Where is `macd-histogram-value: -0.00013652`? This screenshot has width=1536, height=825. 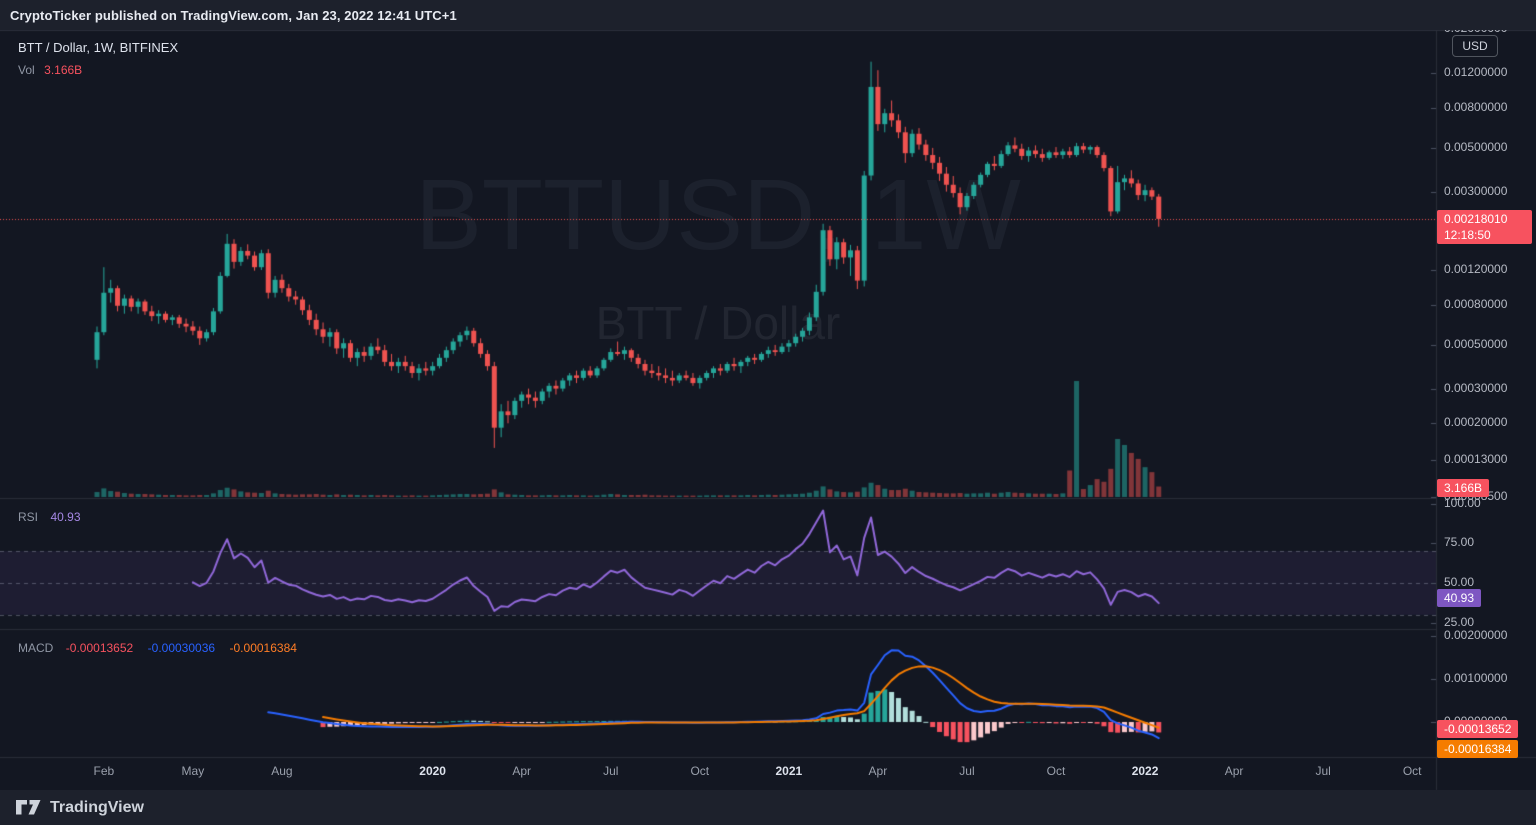 macd-histogram-value: -0.00013652 is located at coordinates (99, 648).